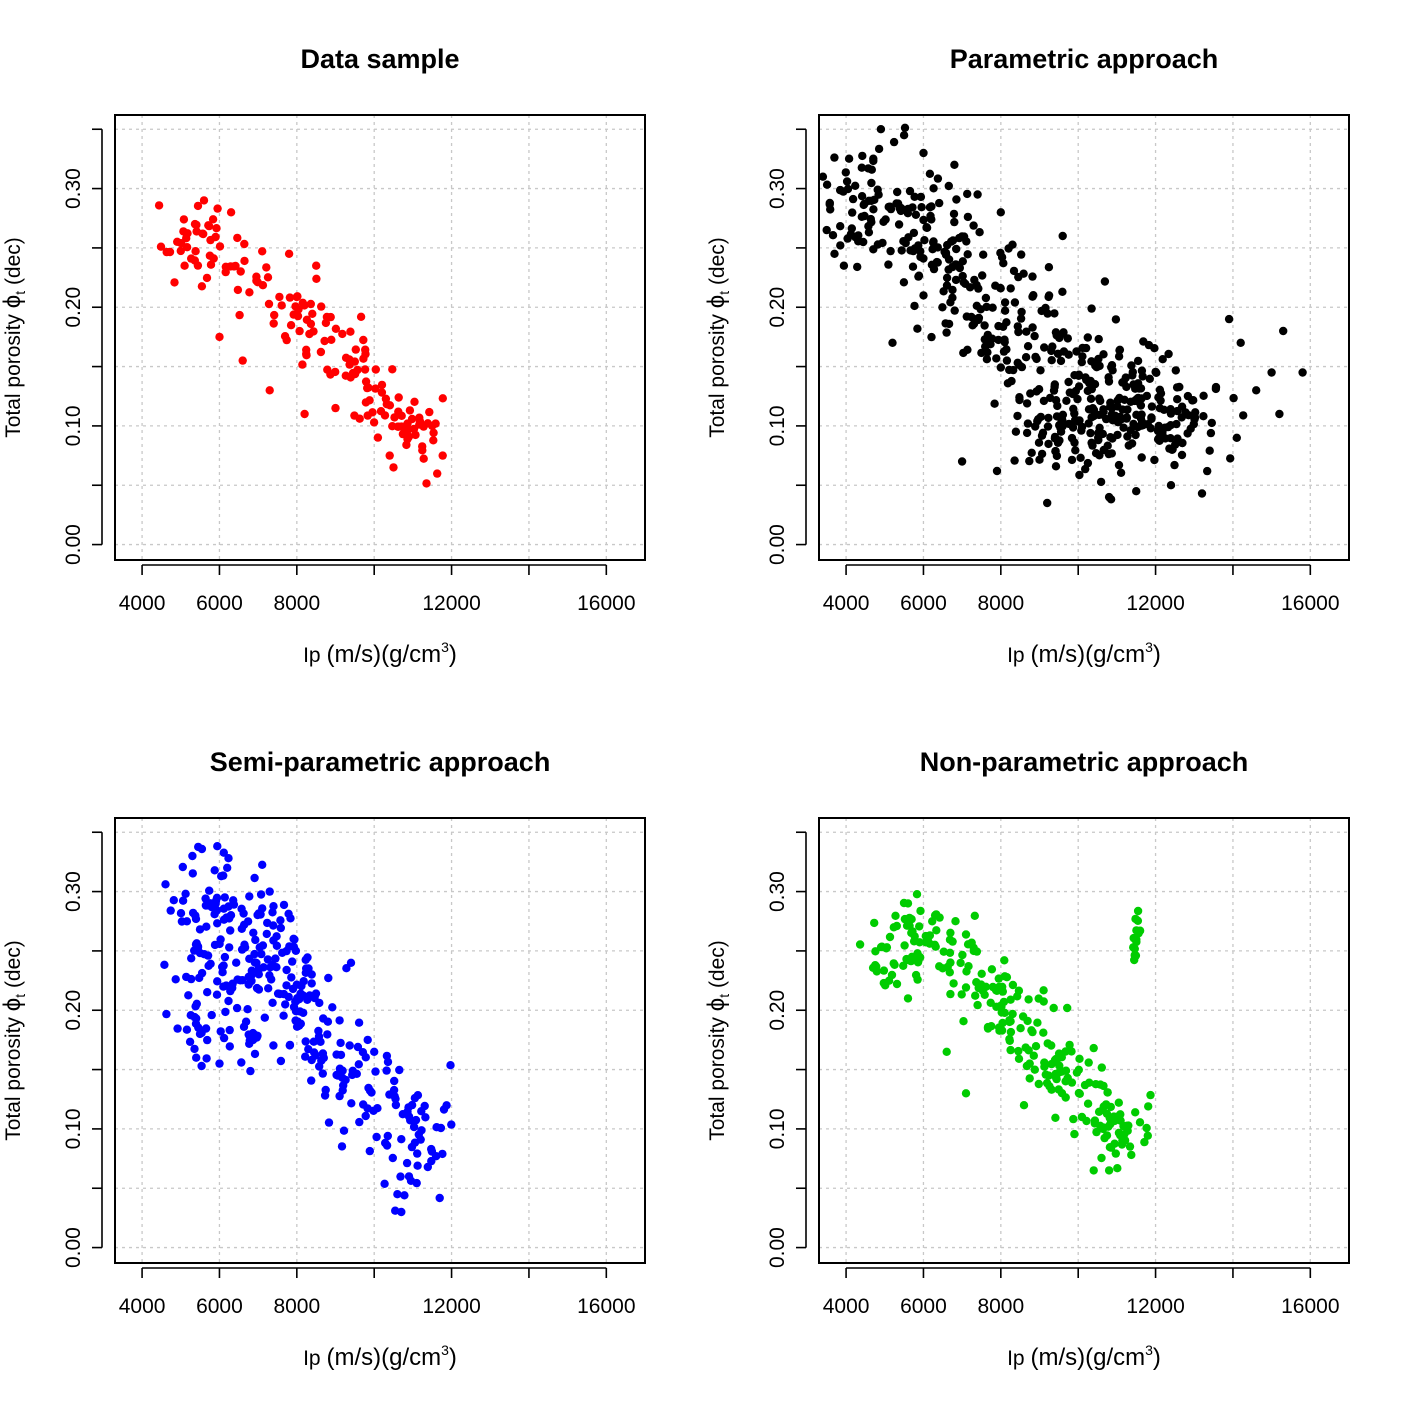 Image resolution: width=1407 pixels, height=1405 pixels. I want to click on x-axis-label-units: (m/s)(g/cm, so click(1087, 654).